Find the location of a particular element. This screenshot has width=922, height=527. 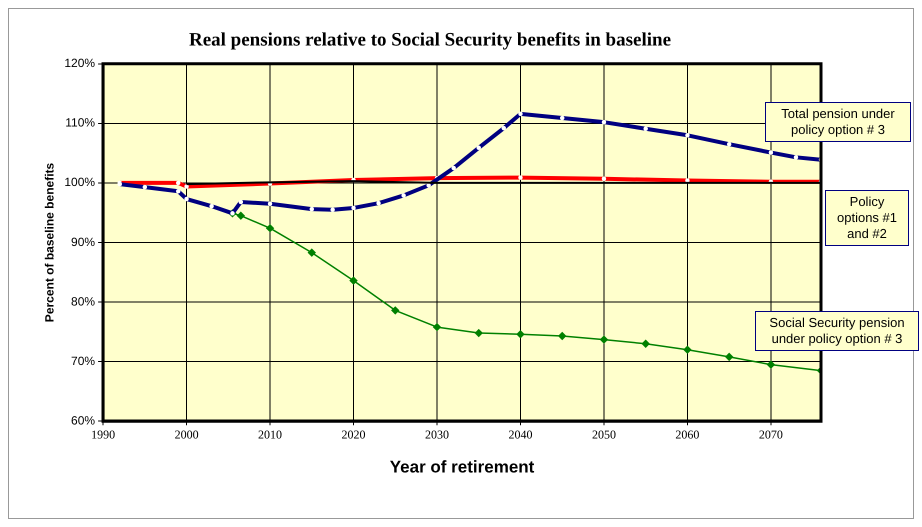

x-tick-label: 2040 is located at coordinates (520, 435).